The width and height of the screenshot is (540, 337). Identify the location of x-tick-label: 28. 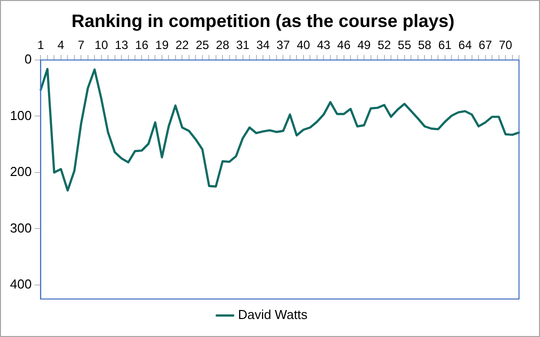
(223, 45).